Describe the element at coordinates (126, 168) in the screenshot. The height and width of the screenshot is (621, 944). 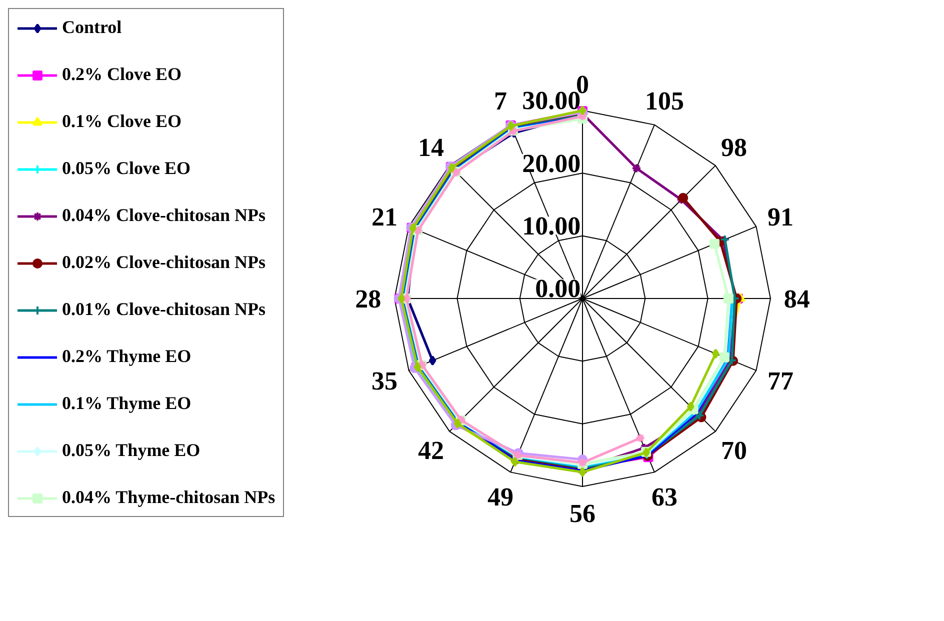
I see `legend-label: 0.05% Clove EO` at that location.